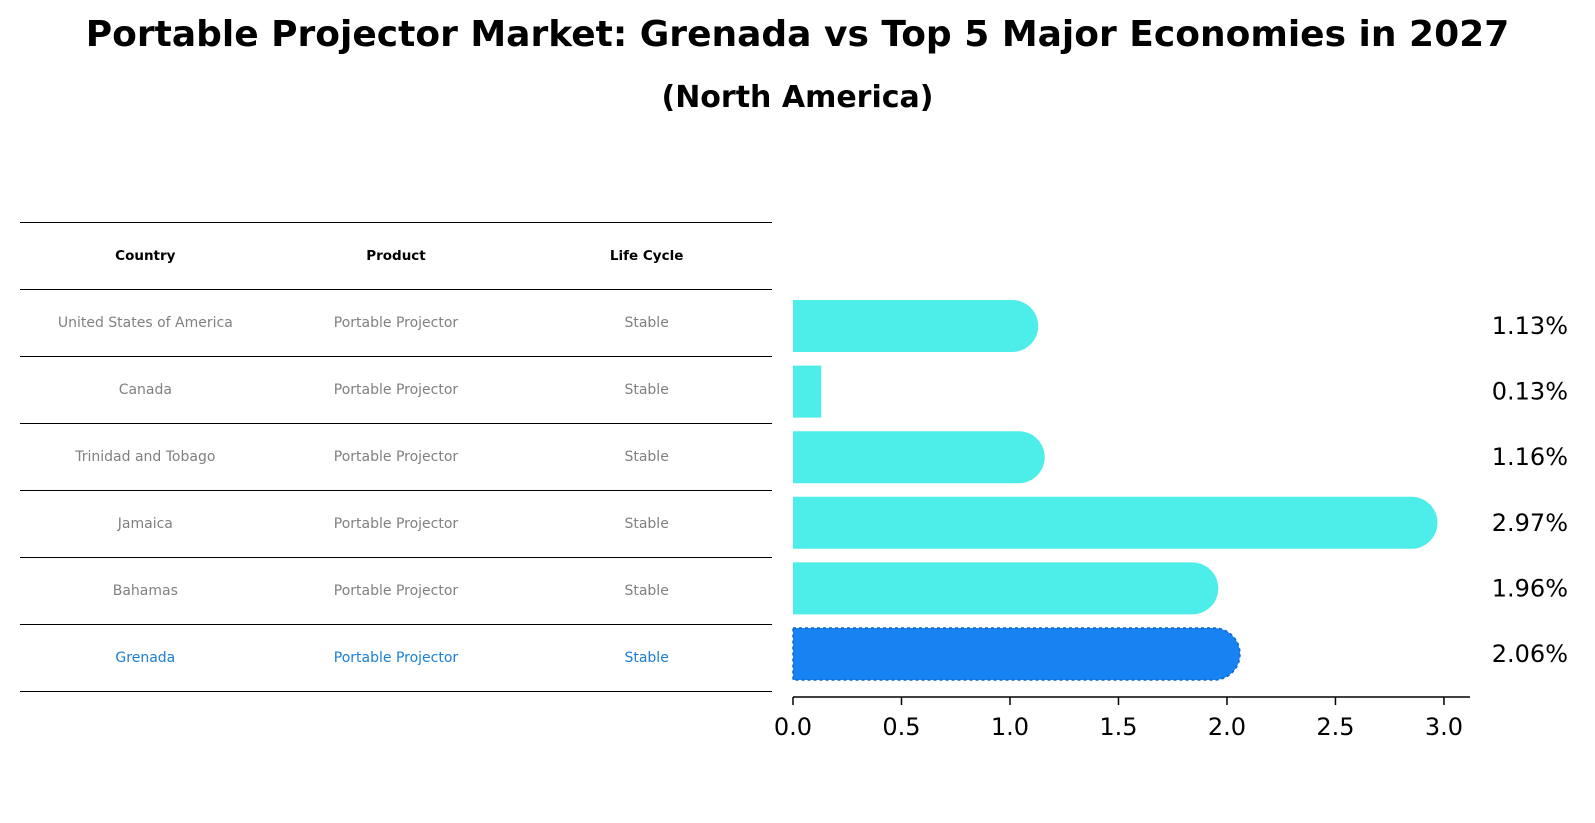 The height and width of the screenshot is (823, 1595). Describe the element at coordinates (145, 390) in the screenshot. I see `cell-country: Canada` at that location.